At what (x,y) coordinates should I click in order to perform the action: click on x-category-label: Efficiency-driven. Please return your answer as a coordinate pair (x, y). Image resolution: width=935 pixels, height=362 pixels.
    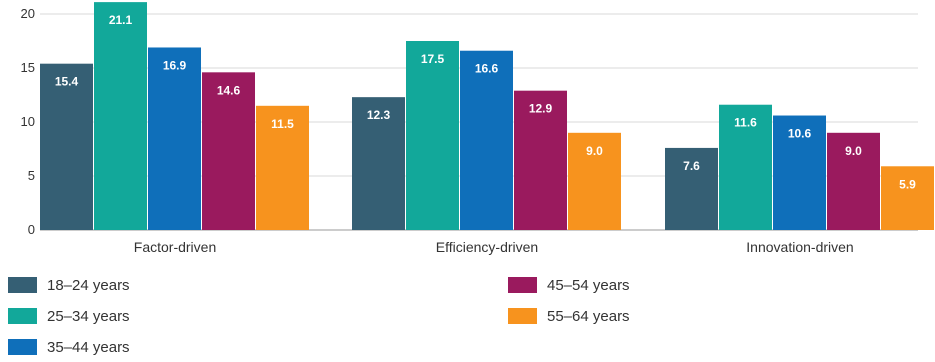
    Looking at the image, I should click on (487, 247).